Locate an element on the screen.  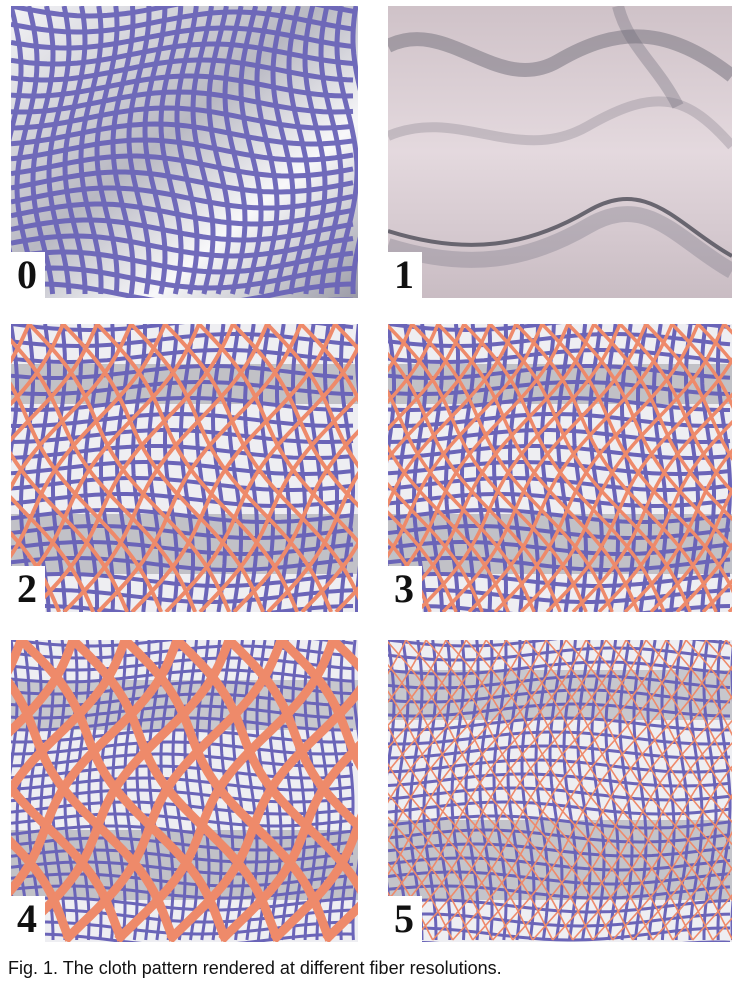
panel-4-woven-cloth: 4 is located at coordinates (184, 791).